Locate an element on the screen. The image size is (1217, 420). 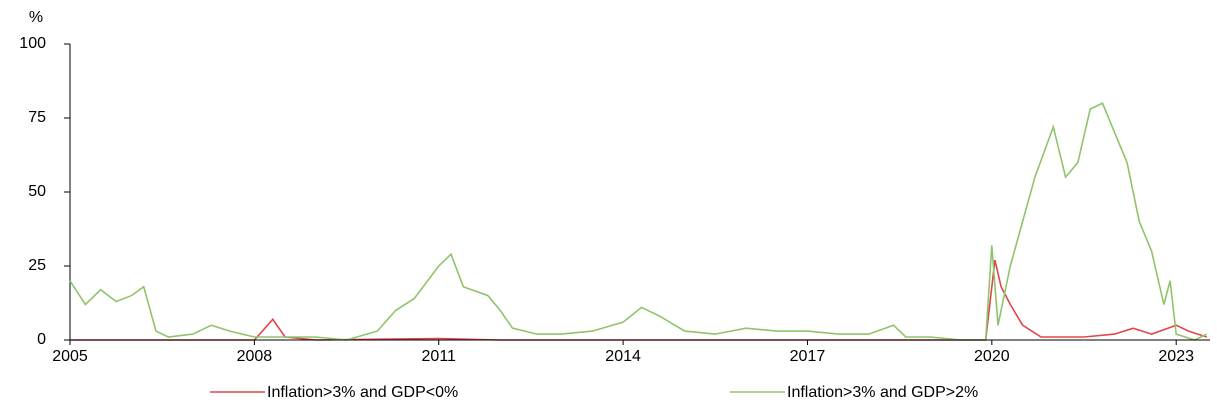
x-tick-label: 2005 is located at coordinates (70, 356).